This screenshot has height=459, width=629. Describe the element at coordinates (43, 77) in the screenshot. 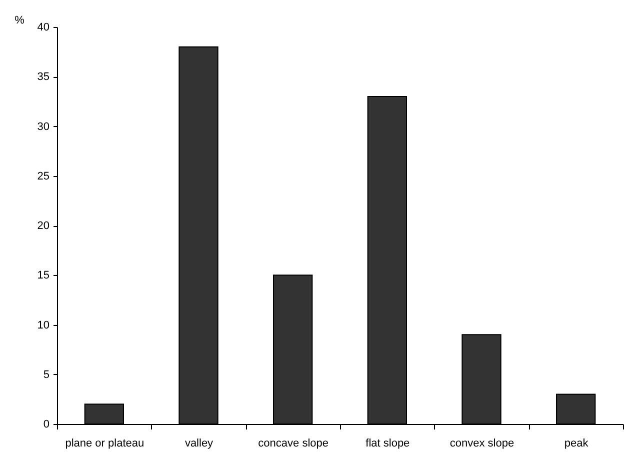

I see `y-tick-label: 35` at that location.